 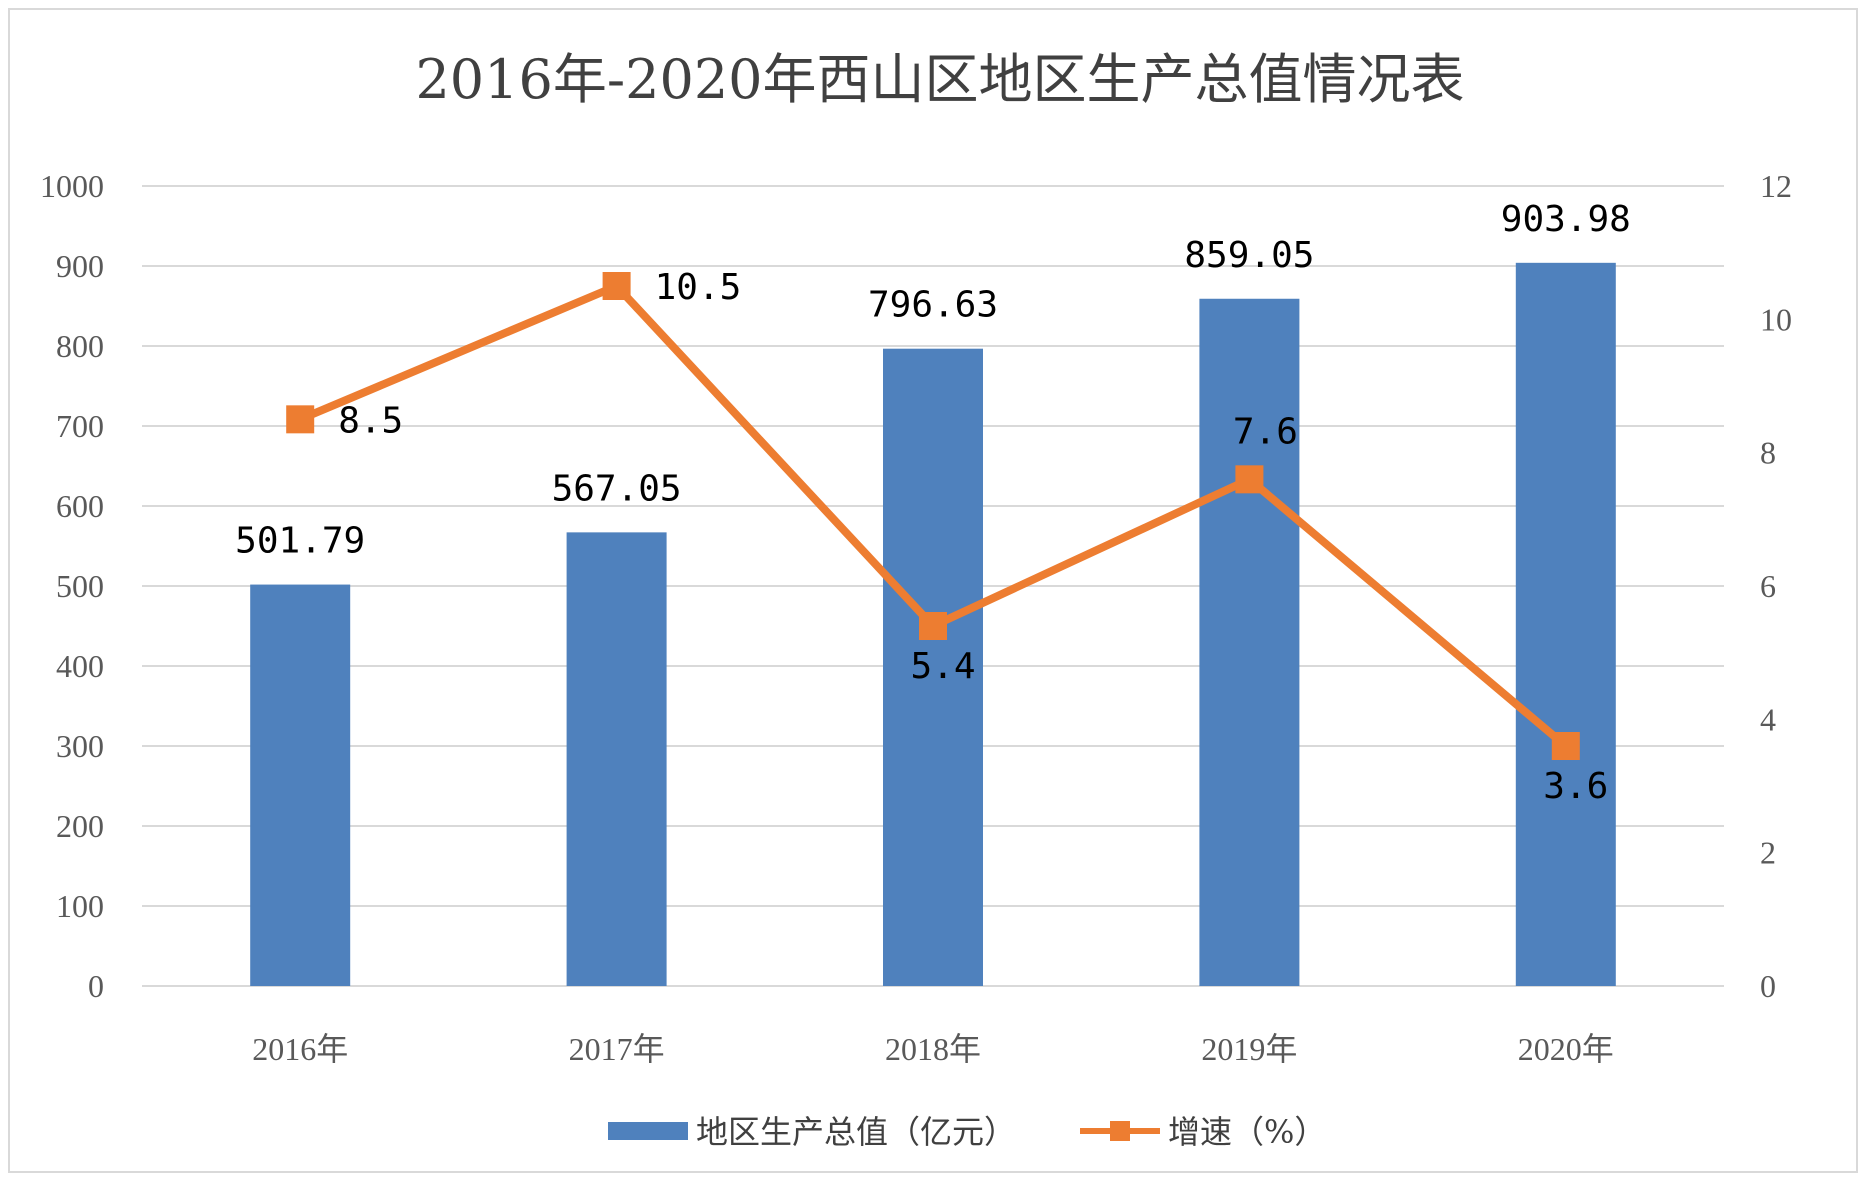 I want to click on left-axis-ticks: 0 100 200 300 400 500 600 700 800 900 1000, so click(x=72, y=586).